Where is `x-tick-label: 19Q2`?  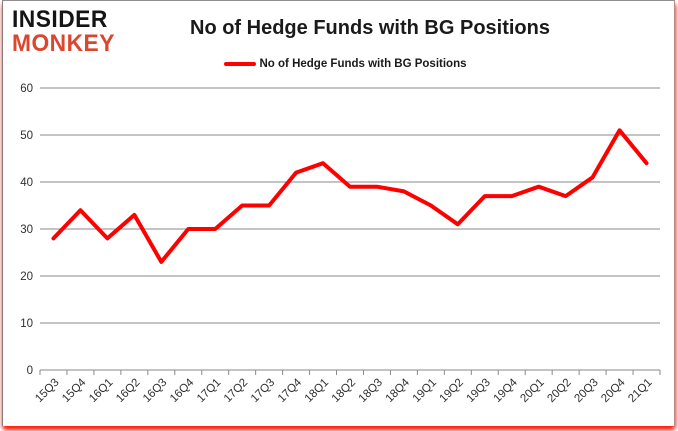 x-tick-label: 19Q2 is located at coordinates (452, 391).